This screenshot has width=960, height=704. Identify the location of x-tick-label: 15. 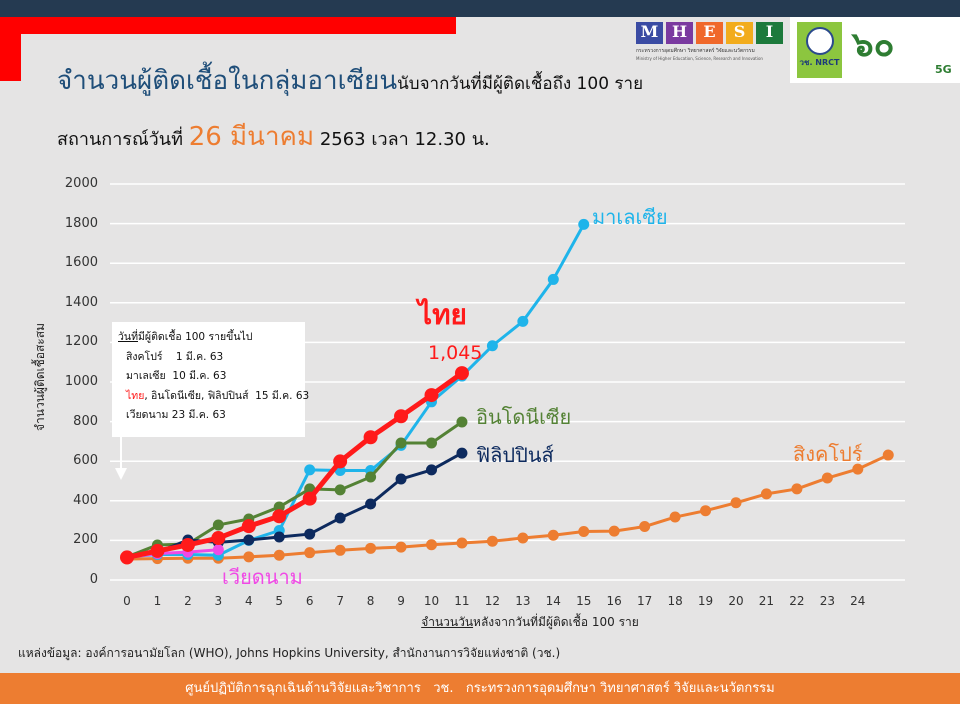
(584, 601).